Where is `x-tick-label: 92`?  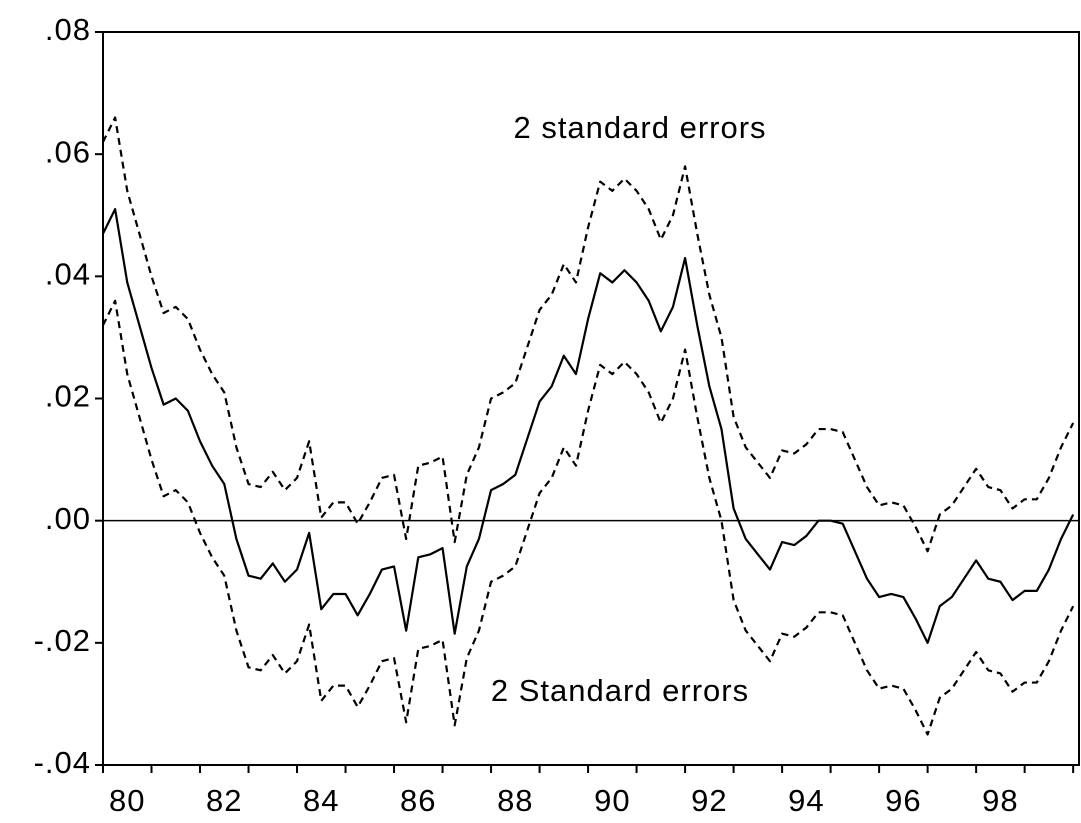
x-tick-label: 92 is located at coordinates (709, 800).